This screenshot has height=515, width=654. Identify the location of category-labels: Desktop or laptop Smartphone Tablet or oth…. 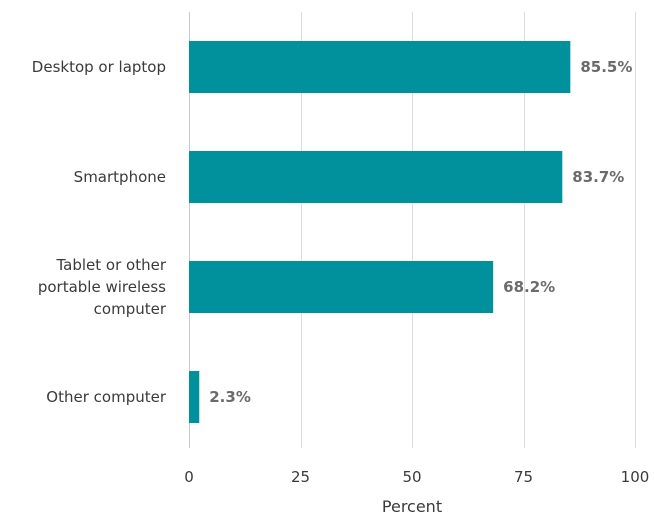
(99, 232).